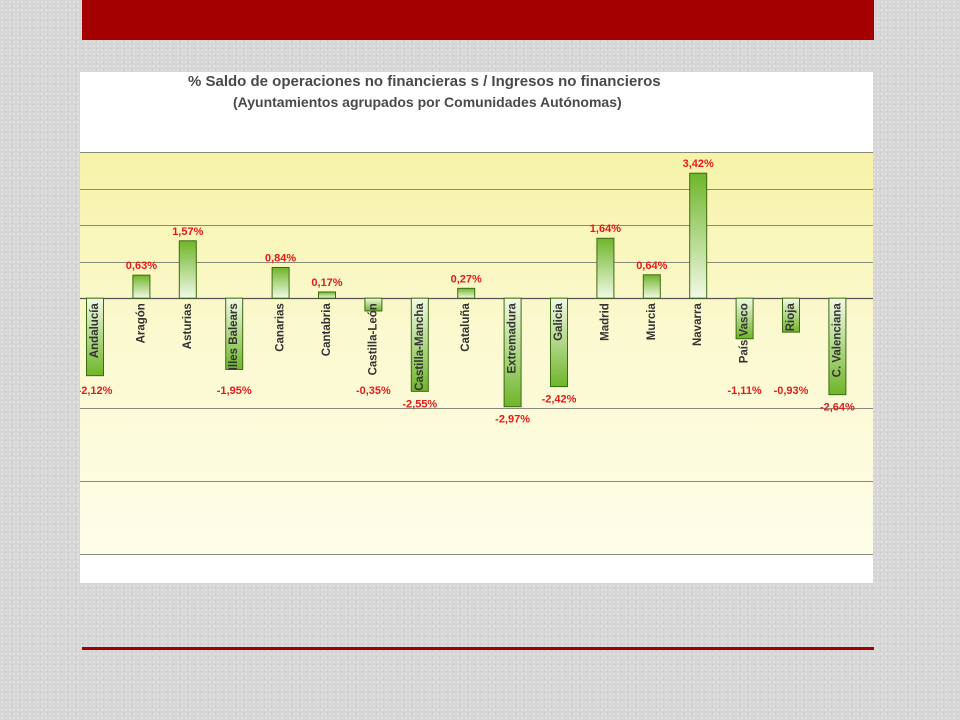 The image size is (960, 720). I want to click on data-label: 0,27%, so click(466, 279).